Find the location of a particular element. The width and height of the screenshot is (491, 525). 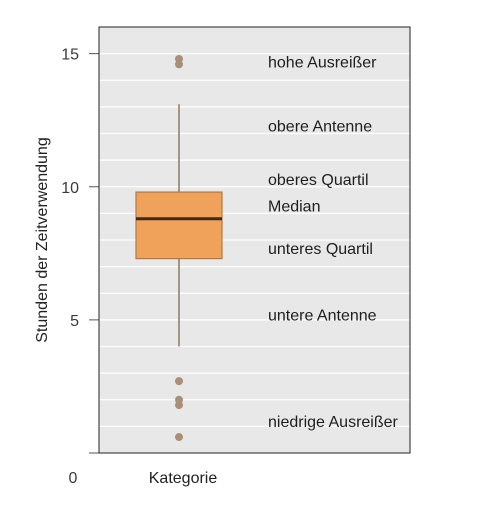

box-plot is located at coordinates (179, 225).